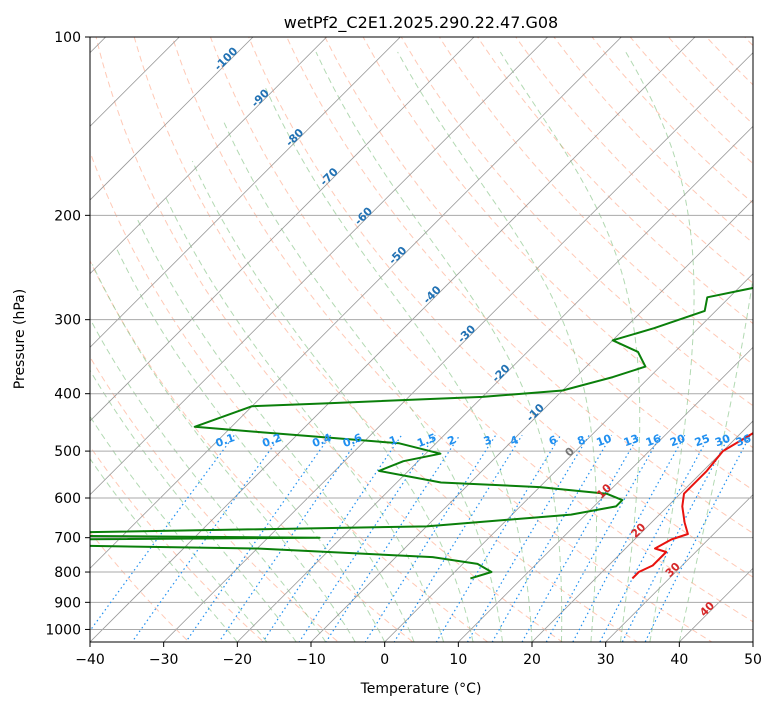  What do you see at coordinates (67, 38) in the screenshot?
I see `y-tick-label: 100` at bounding box center [67, 38].